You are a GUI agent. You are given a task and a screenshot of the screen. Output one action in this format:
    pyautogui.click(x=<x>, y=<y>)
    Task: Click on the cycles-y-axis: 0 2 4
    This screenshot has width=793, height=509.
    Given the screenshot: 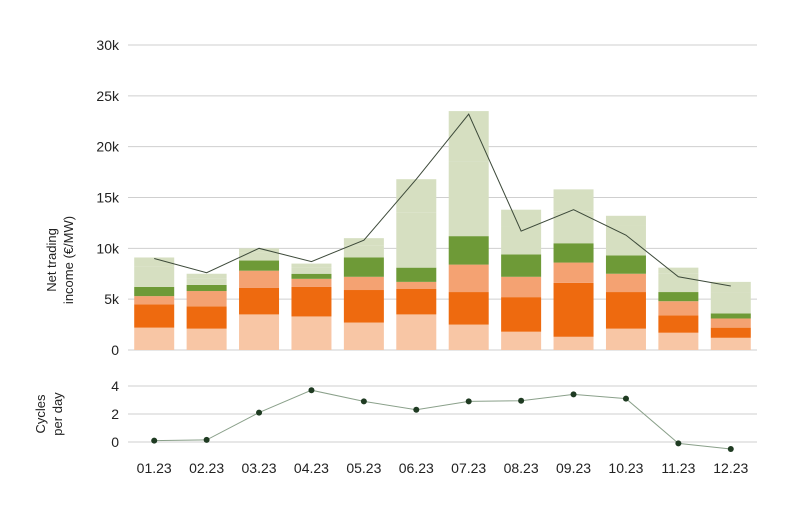 What is the action you would take?
    pyautogui.click(x=115, y=414)
    